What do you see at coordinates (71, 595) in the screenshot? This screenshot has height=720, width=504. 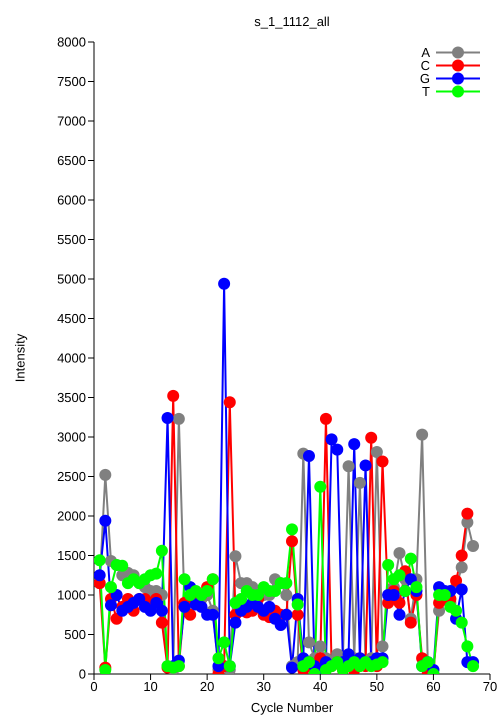 I see `y-tick-label: 1000` at bounding box center [71, 595].